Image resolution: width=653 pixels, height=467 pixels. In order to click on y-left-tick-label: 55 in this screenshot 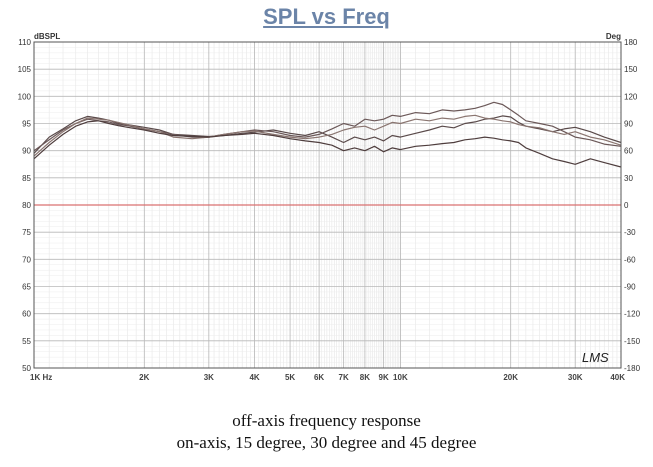, I will do `click(26, 341)`.